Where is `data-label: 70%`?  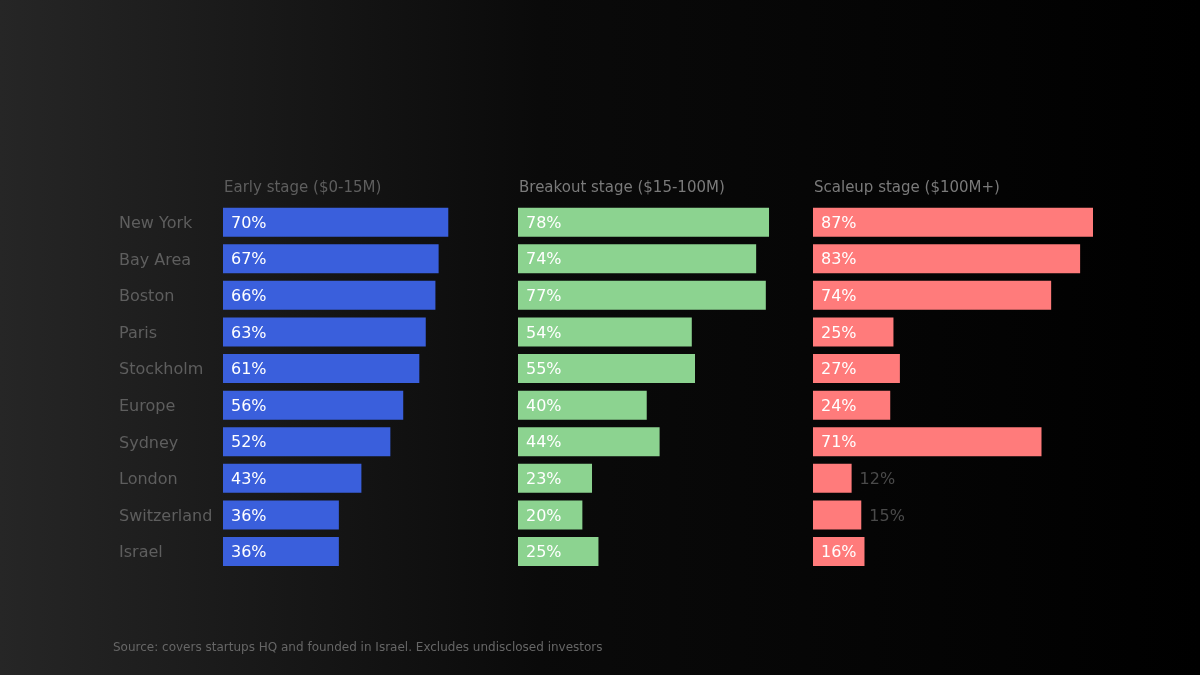 data-label: 70% is located at coordinates (249, 222).